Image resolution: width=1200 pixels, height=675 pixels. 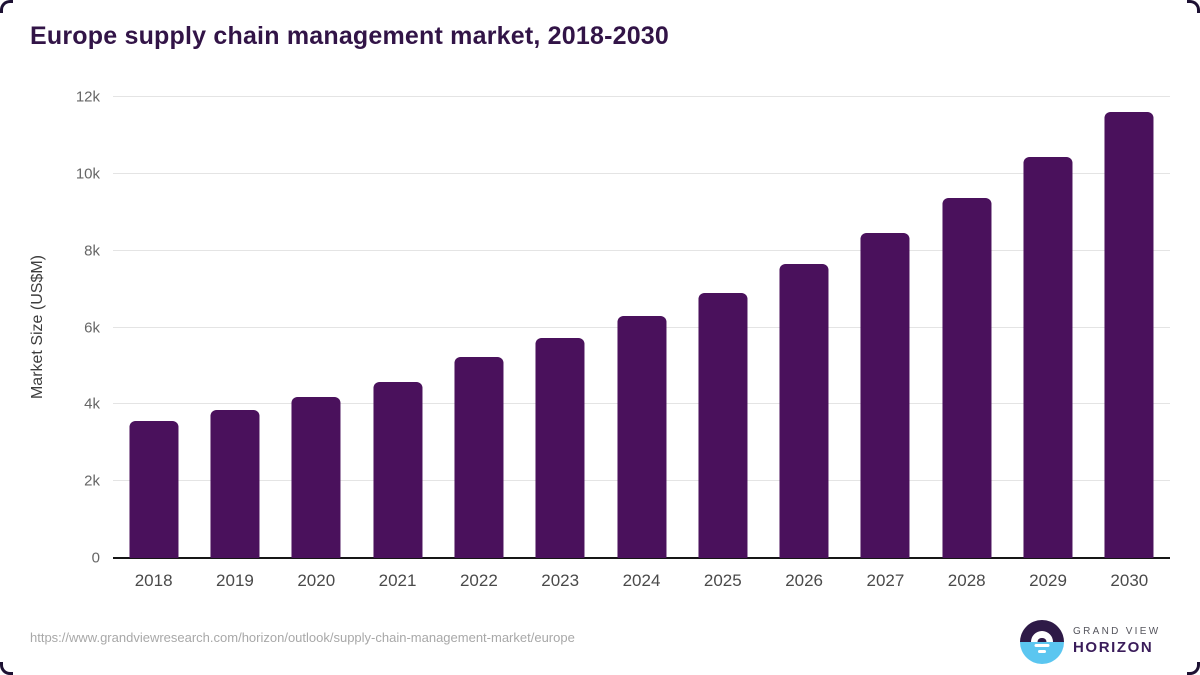 What do you see at coordinates (398, 470) in the screenshot?
I see `bar-2021` at bounding box center [398, 470].